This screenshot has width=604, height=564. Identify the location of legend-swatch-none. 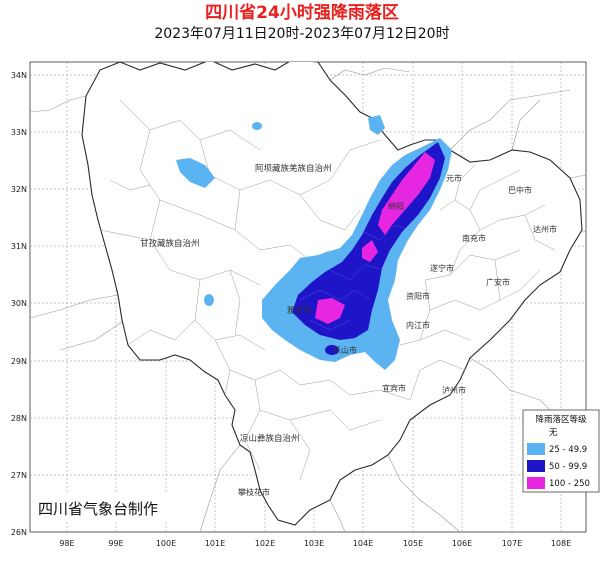
(536, 432).